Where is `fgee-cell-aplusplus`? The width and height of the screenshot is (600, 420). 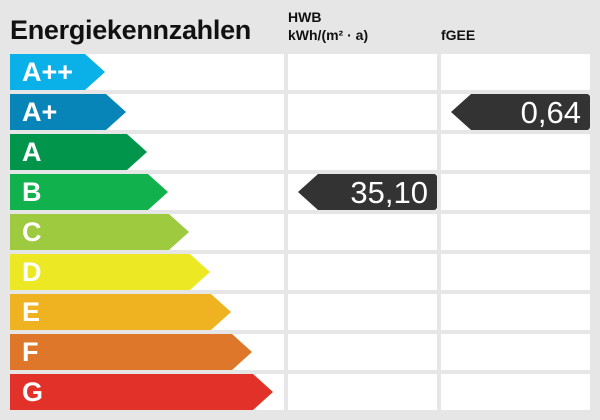 fgee-cell-aplusplus is located at coordinates (515, 72).